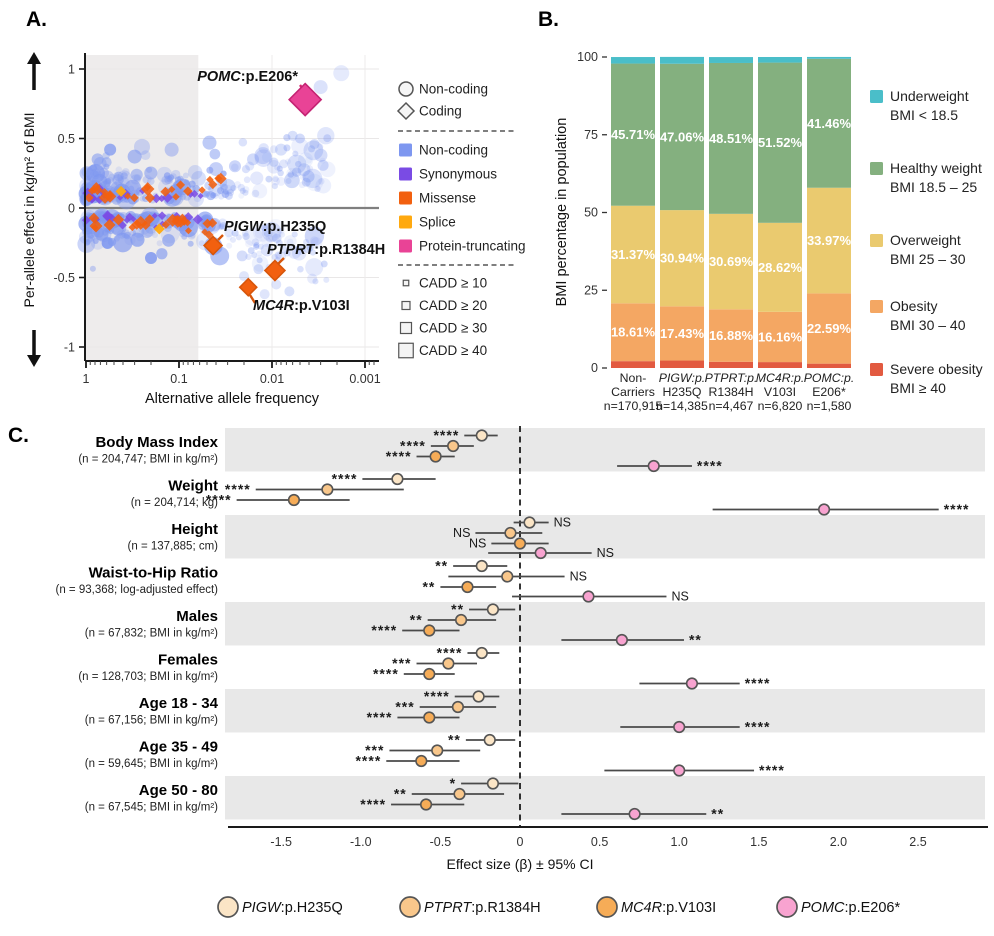  I want to click on legend-name-label: Underweight, so click(929, 96).